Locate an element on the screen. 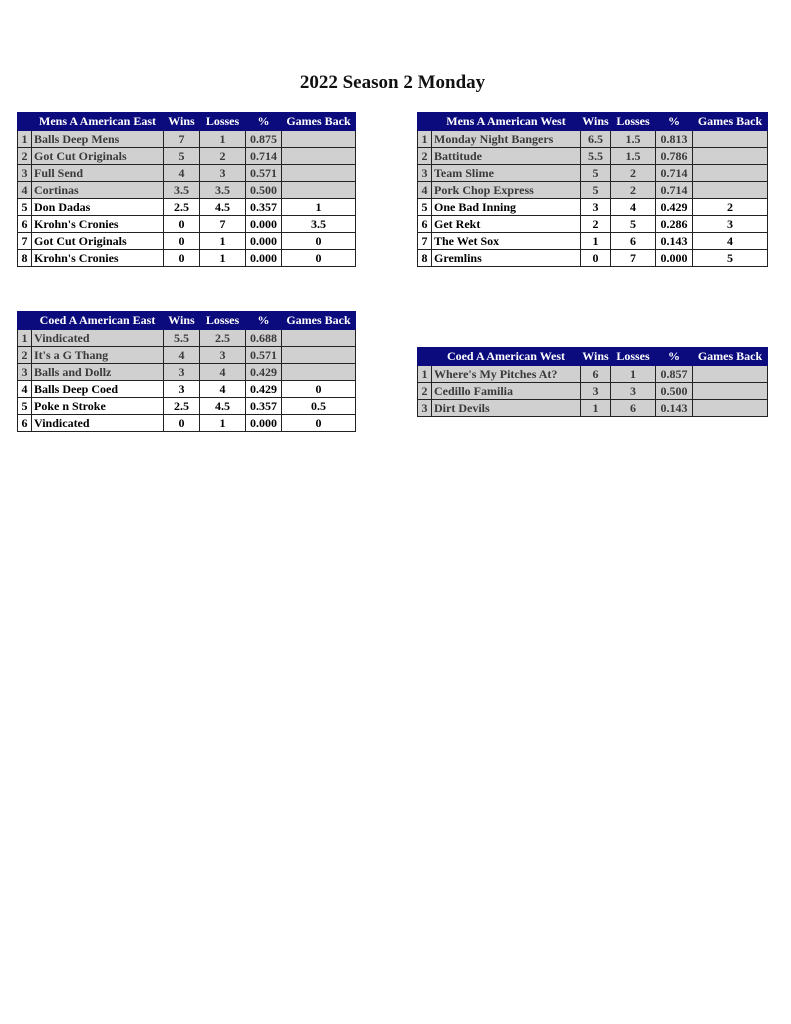 Image resolution: width=791 pixels, height=1024 pixels. losses-cell: 5 is located at coordinates (633, 224).